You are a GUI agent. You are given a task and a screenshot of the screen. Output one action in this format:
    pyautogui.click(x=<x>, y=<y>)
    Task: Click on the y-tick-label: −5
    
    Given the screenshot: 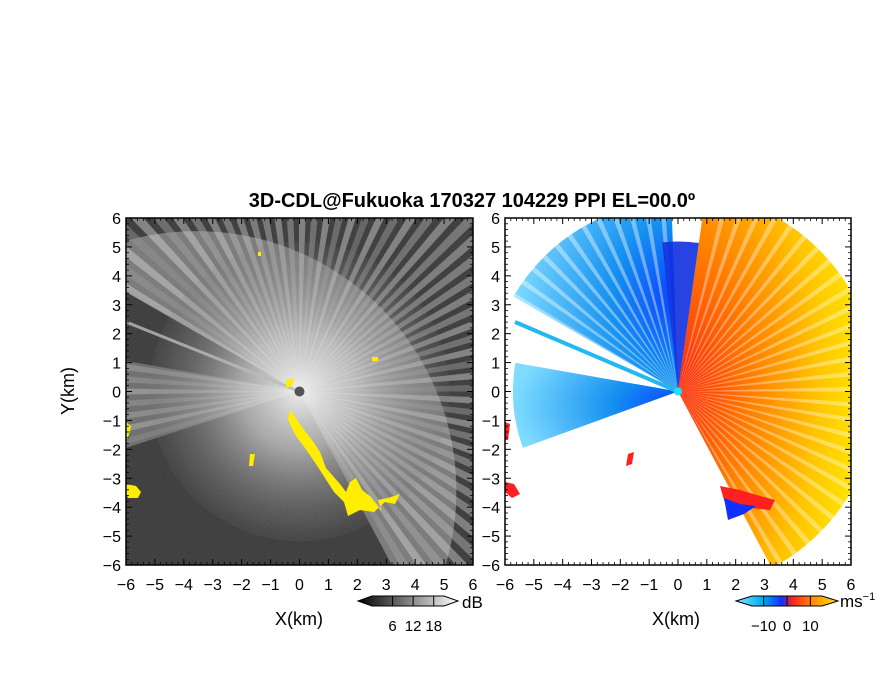 What is the action you would take?
    pyautogui.click(x=491, y=537)
    